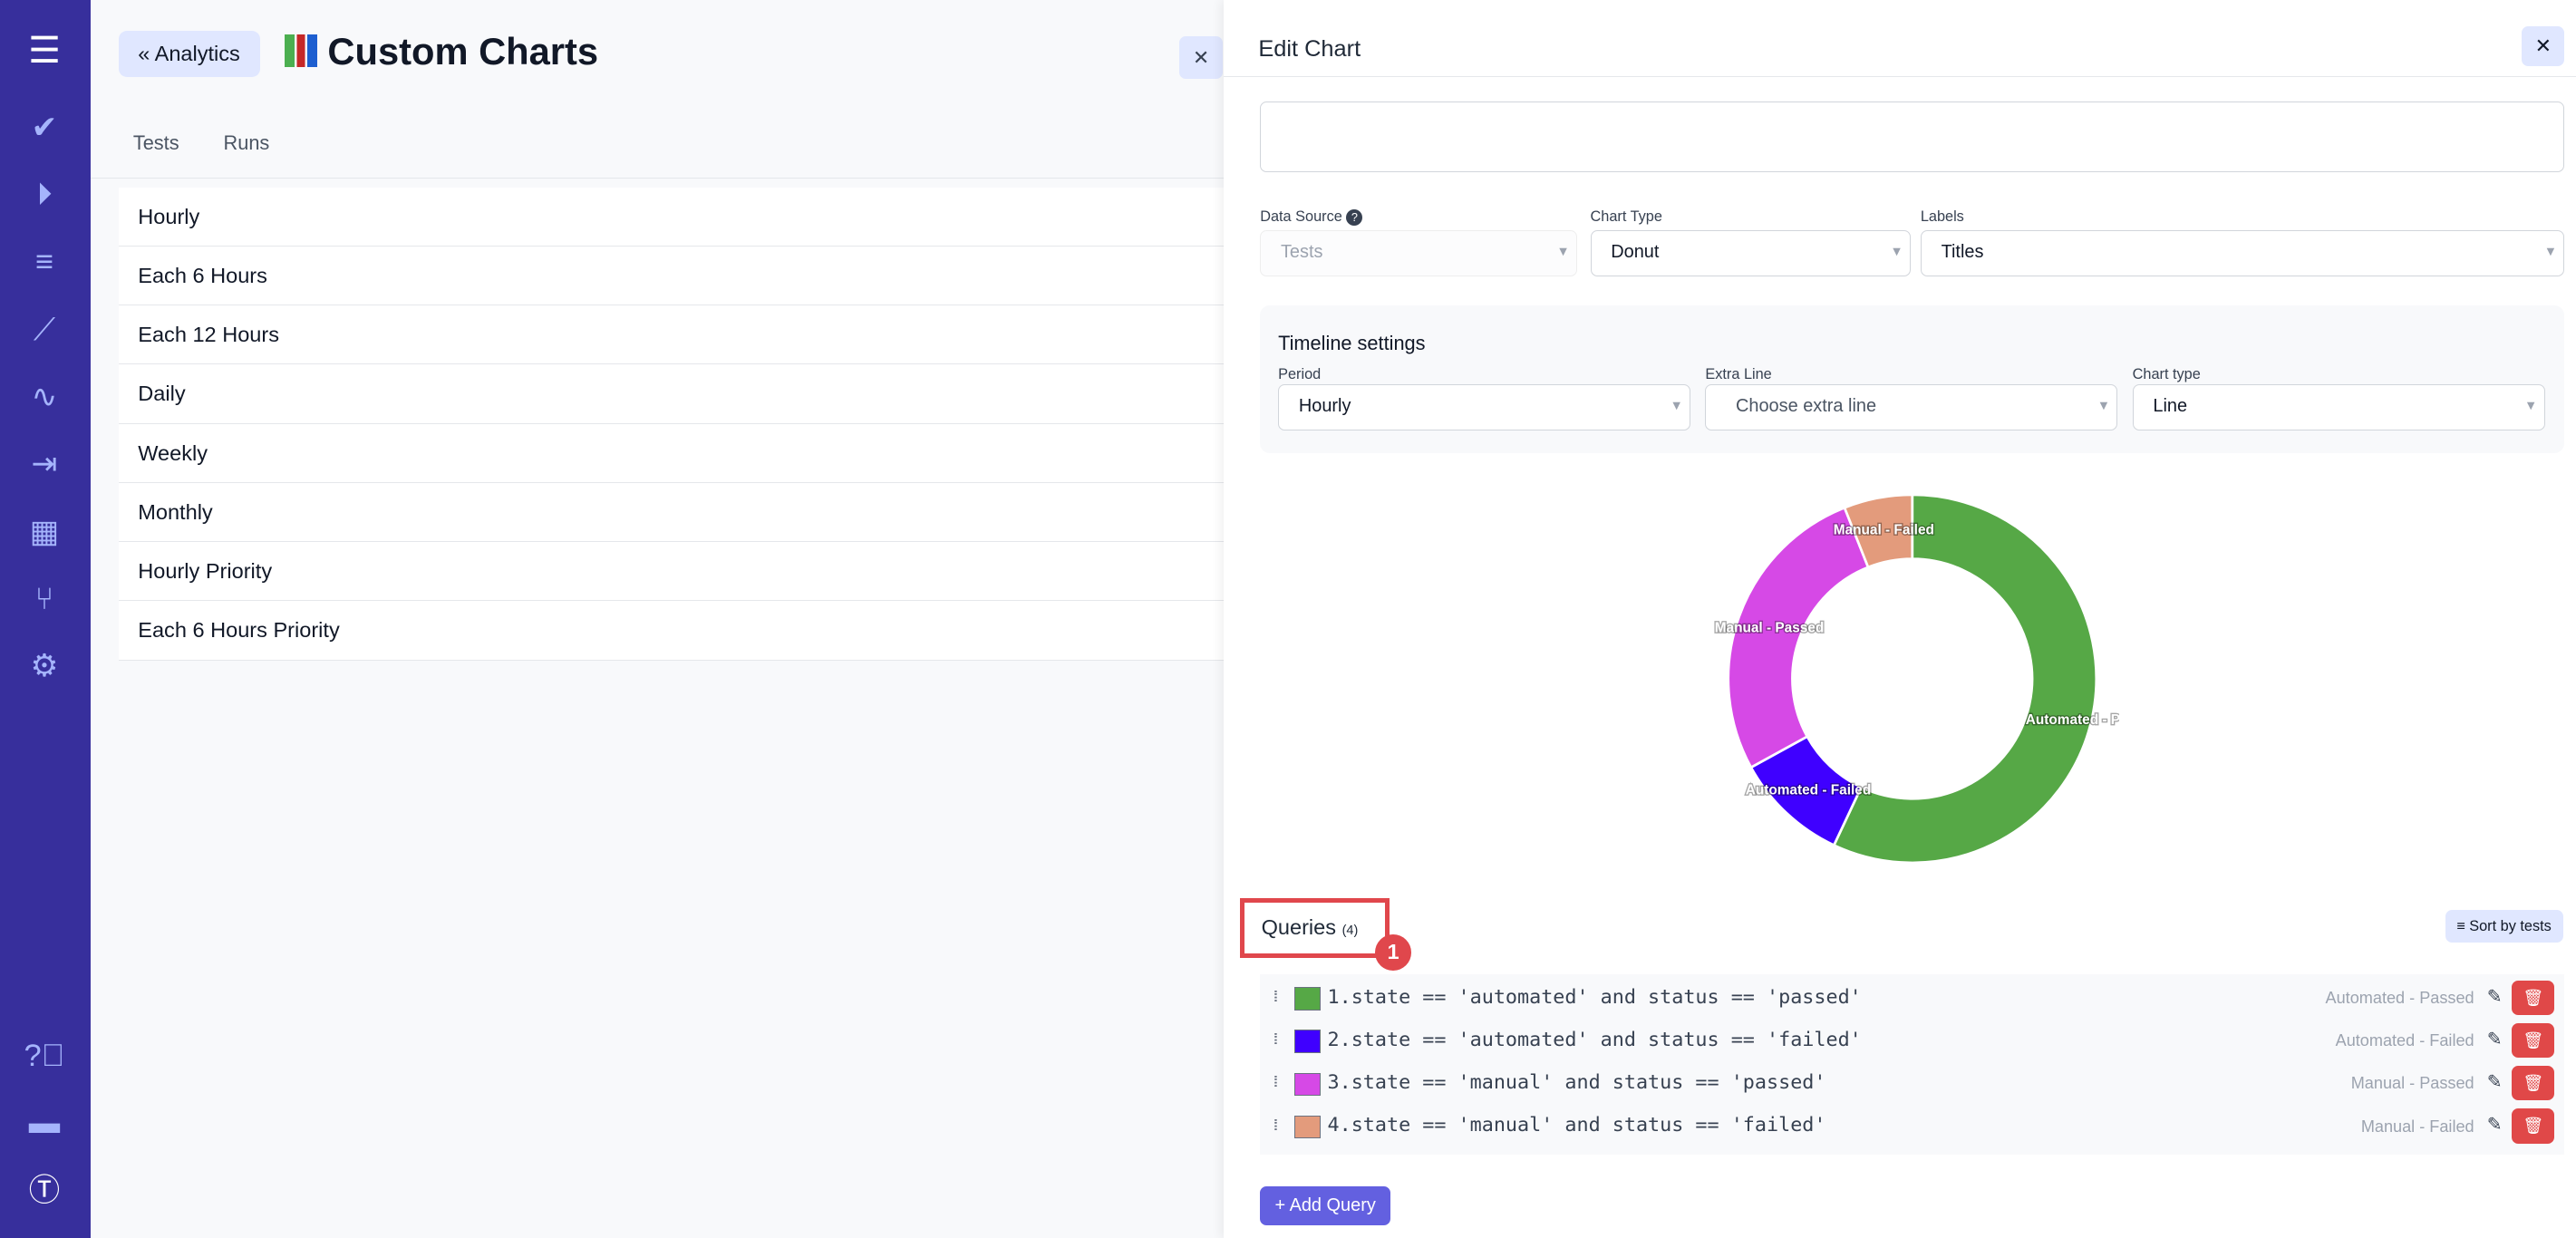 This screenshot has width=2576, height=1238. What do you see at coordinates (1912, 137) in the screenshot?
I see `description-textarea` at bounding box center [1912, 137].